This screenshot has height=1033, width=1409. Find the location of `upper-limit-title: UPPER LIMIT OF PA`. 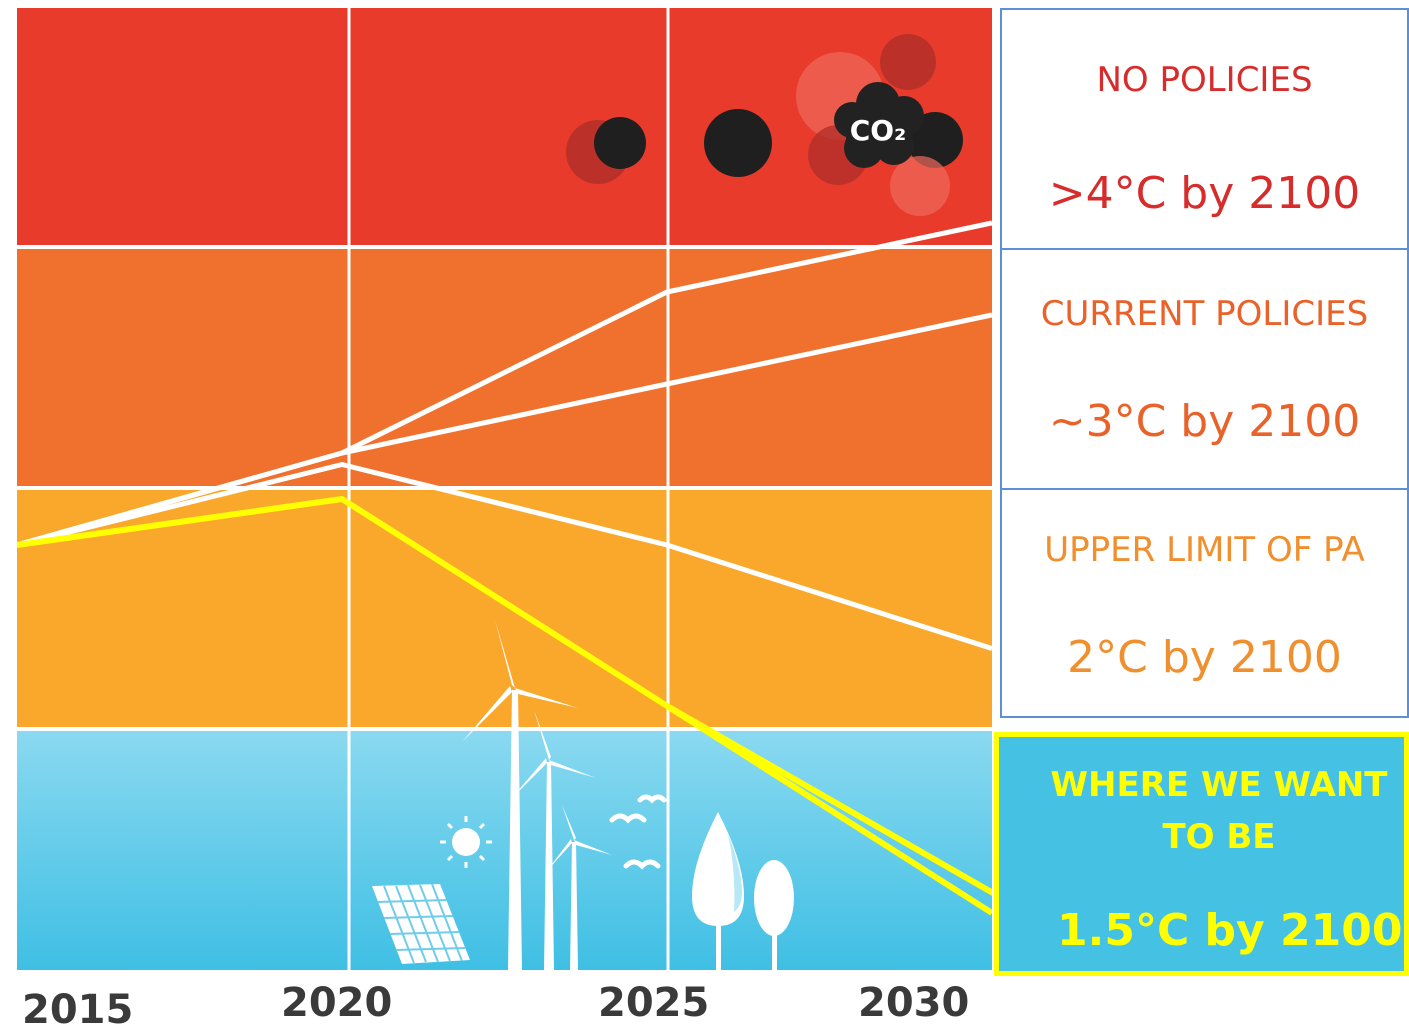

upper-limit-title: UPPER LIMIT OF PA is located at coordinates (1204, 550).